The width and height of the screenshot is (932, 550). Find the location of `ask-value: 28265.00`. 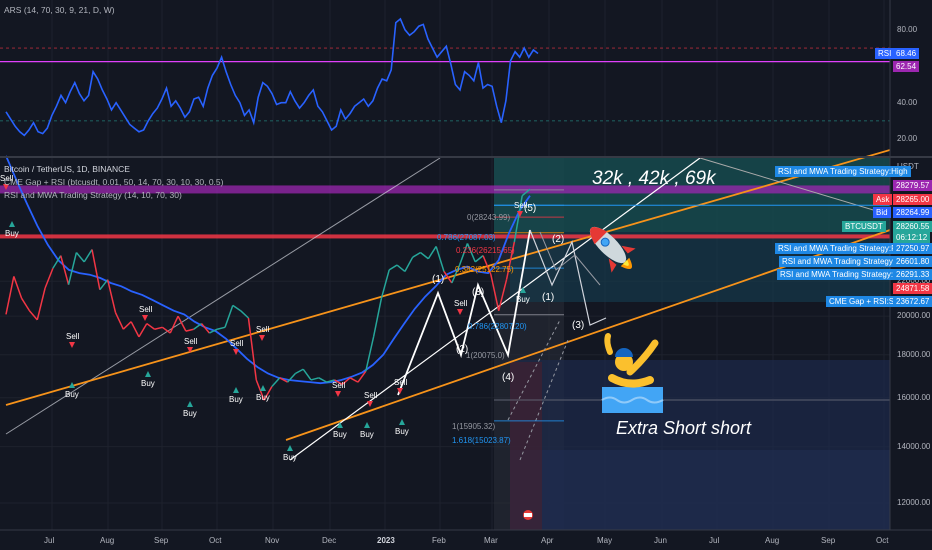

ask-value: 28265.00 is located at coordinates (912, 199).